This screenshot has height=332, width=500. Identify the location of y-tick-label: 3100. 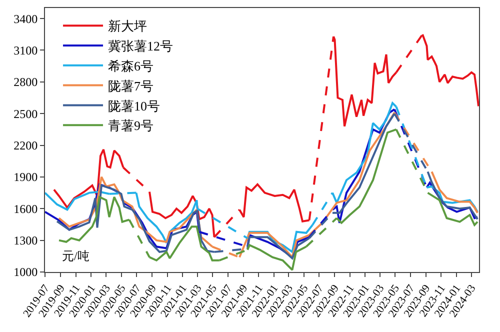
(26, 50).